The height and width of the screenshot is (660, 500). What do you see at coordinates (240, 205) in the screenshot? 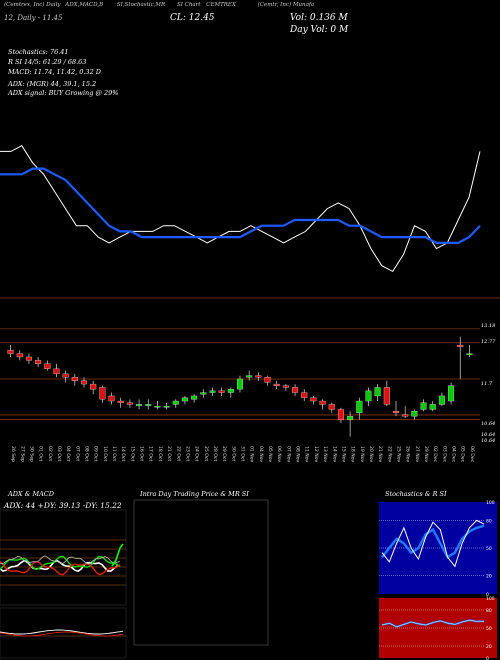
I see `moving-average-line` at bounding box center [240, 205].